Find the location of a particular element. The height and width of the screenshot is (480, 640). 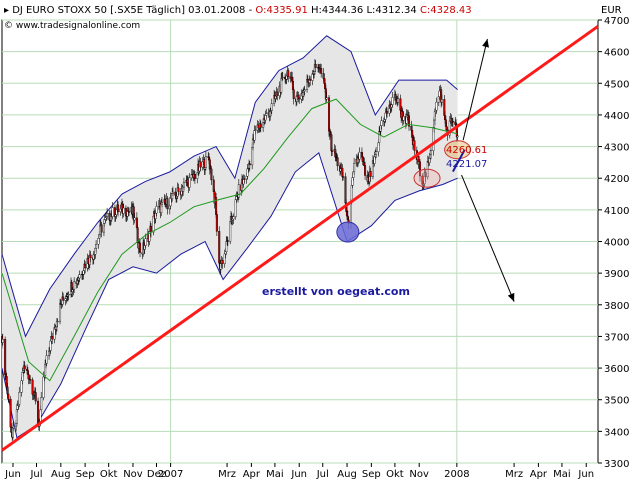

y-tick-label: 4100 is located at coordinates (616, 211).